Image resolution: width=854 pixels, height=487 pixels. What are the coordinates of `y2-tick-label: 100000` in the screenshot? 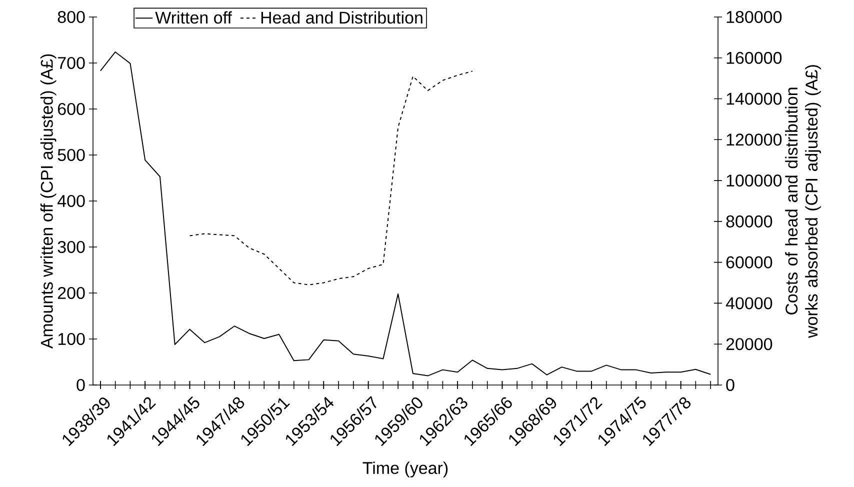 It's located at (754, 180).